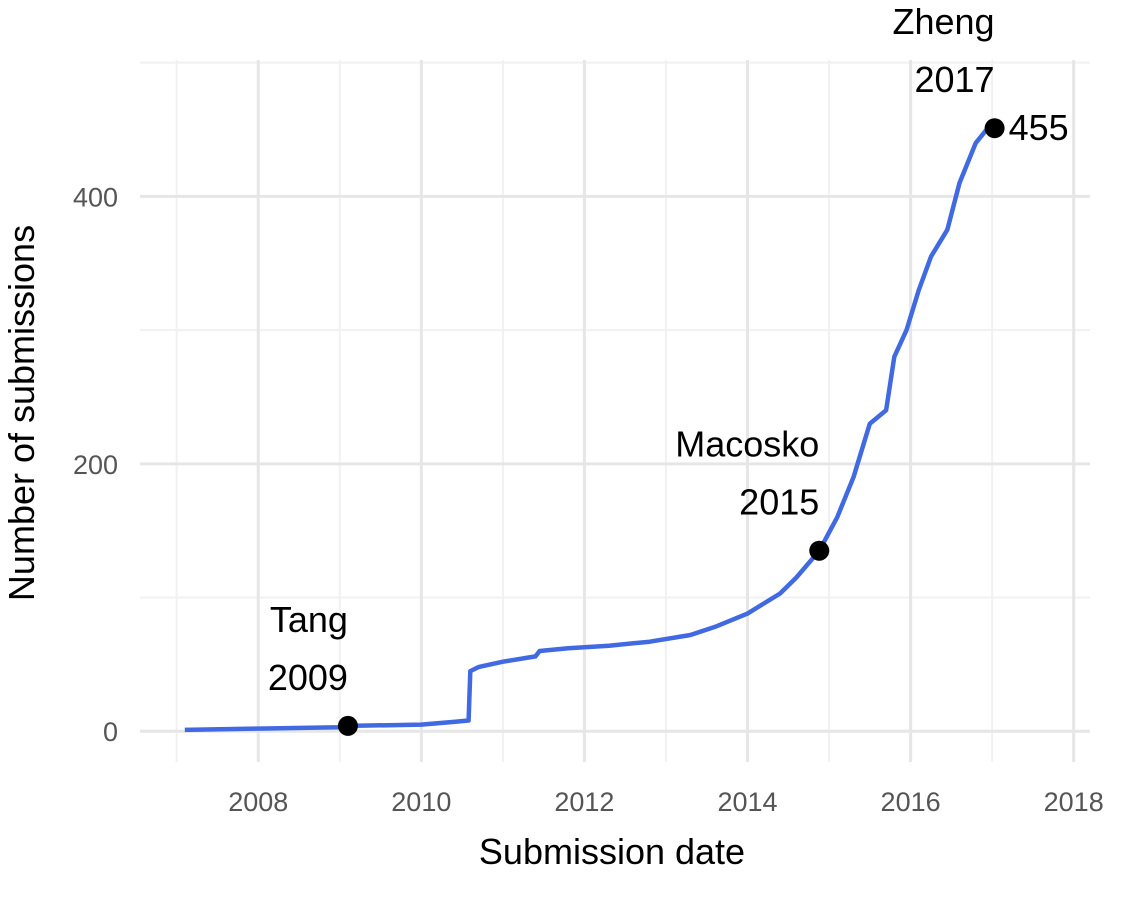 This screenshot has width=1128, height=900. I want to click on x-axis-ticks: 2008 2010 2012 2014 2016 2018, so click(666, 802).